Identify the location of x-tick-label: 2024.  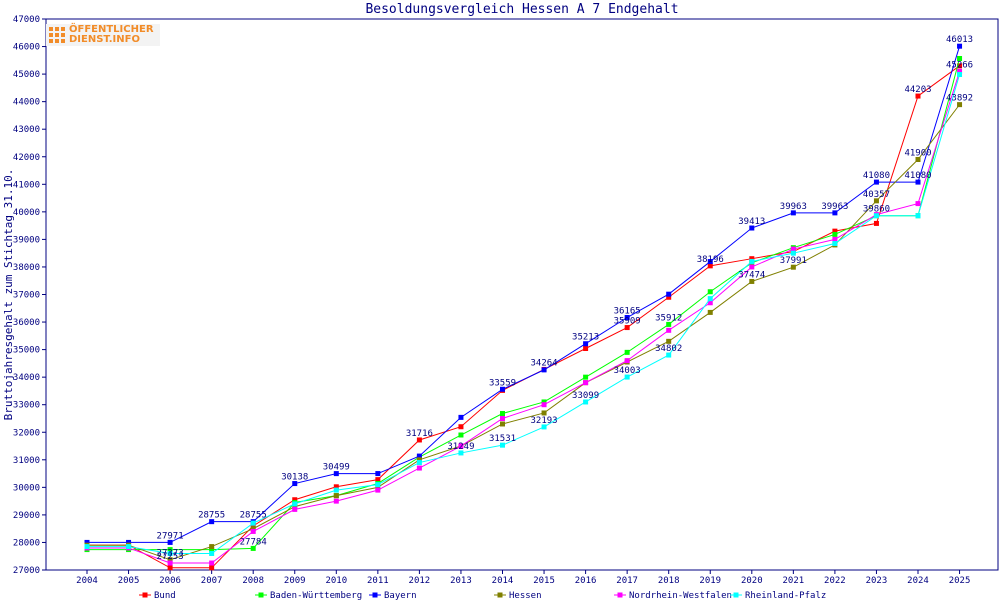
(918, 581).